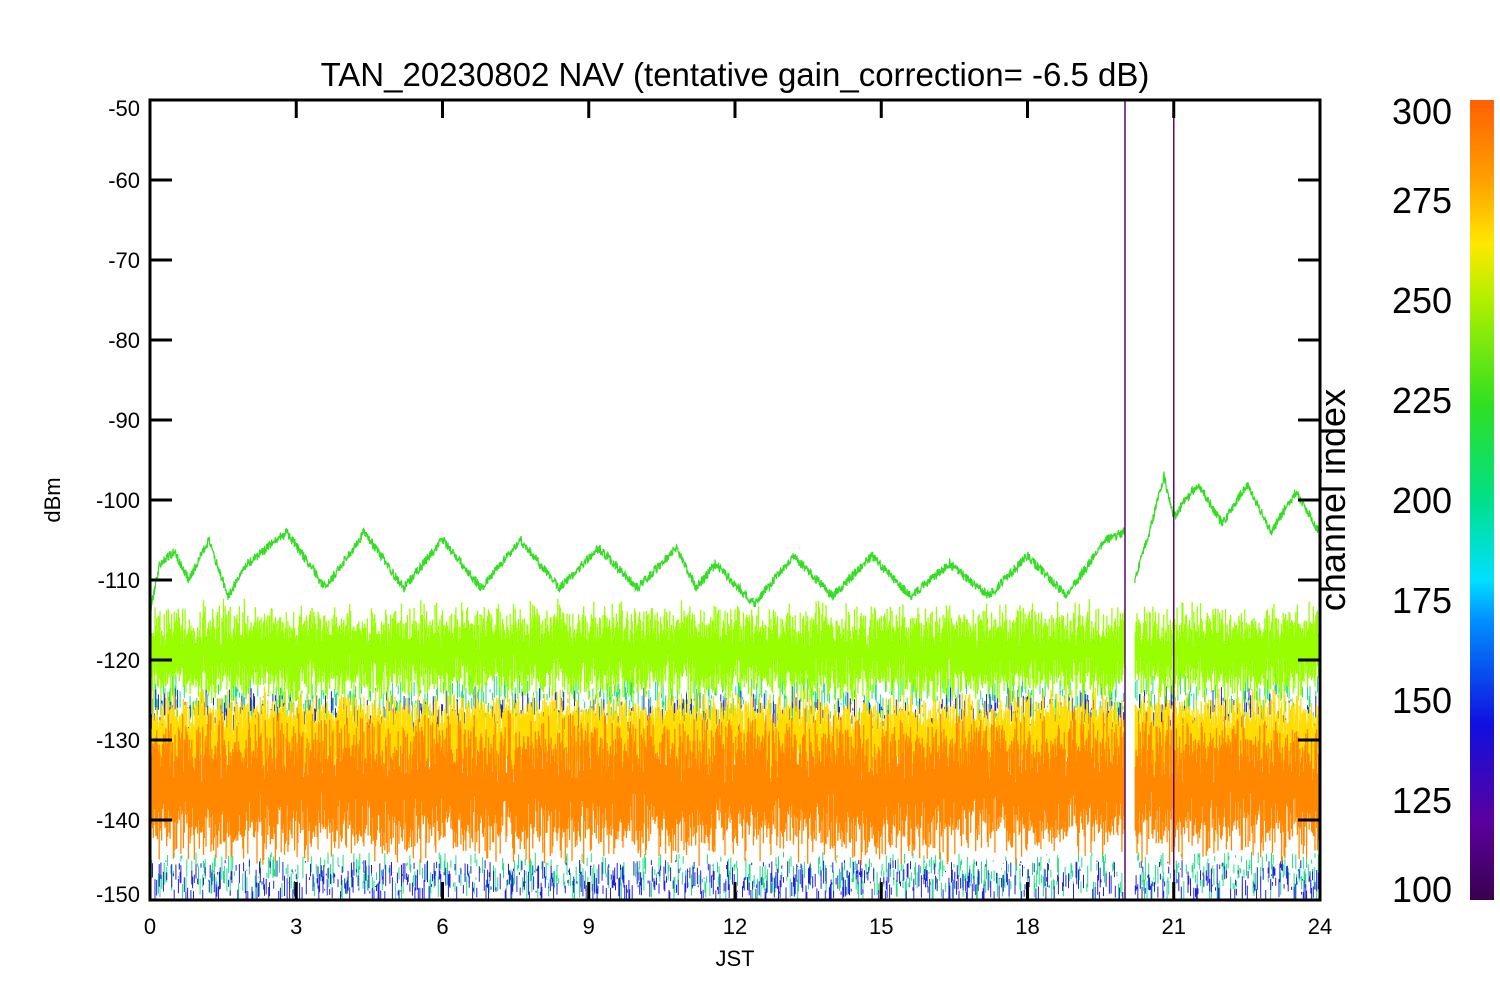 The image size is (1500, 1000). What do you see at coordinates (118, 740) in the screenshot?
I see `y-tick-label: -130` at bounding box center [118, 740].